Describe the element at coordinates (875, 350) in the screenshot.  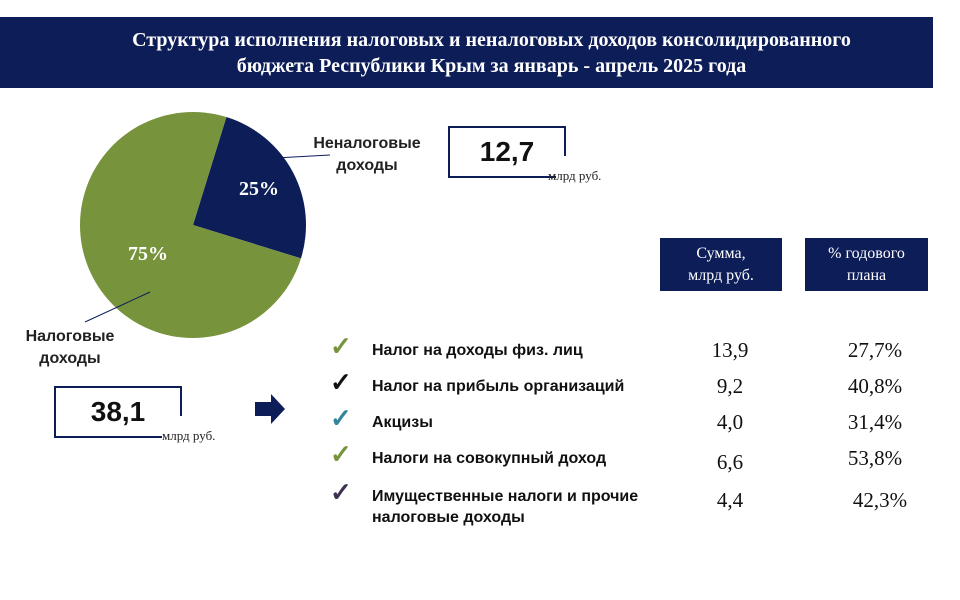
I see `row-pct: 27,7%` at that location.